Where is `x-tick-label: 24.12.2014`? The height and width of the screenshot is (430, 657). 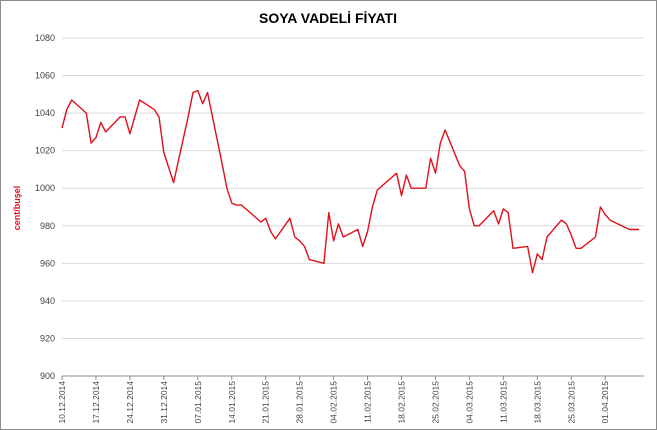
x-tick-label: 24.12.2014 is located at coordinates (130, 402).